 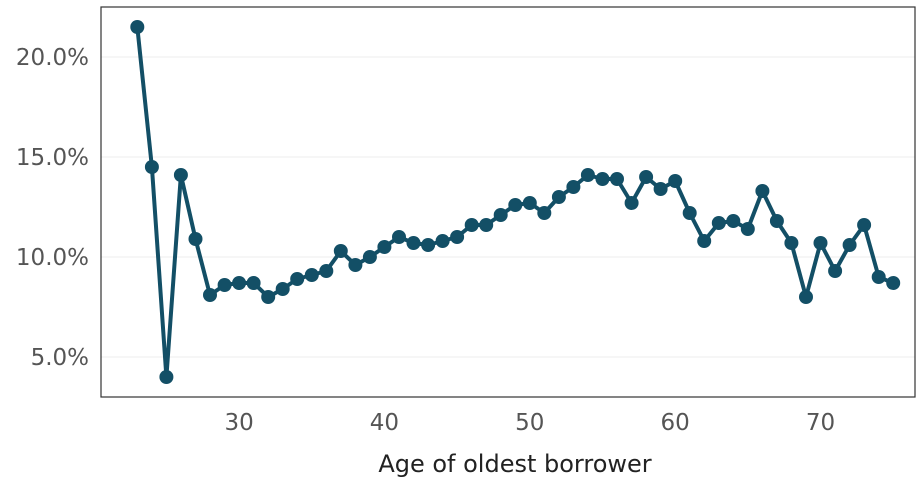 What do you see at coordinates (514, 463) in the screenshot?
I see `x-axis-title: Age of oldest borrower` at bounding box center [514, 463].